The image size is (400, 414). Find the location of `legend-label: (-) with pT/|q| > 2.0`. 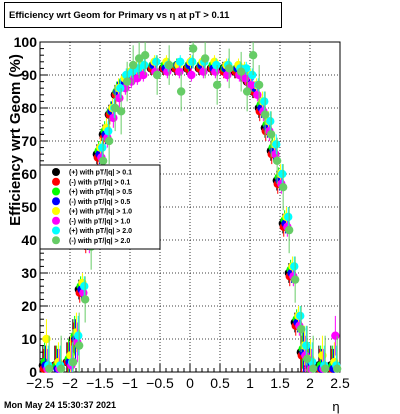

legend-label: (-) with pT/|q| > 2.0 is located at coordinates (99, 241).